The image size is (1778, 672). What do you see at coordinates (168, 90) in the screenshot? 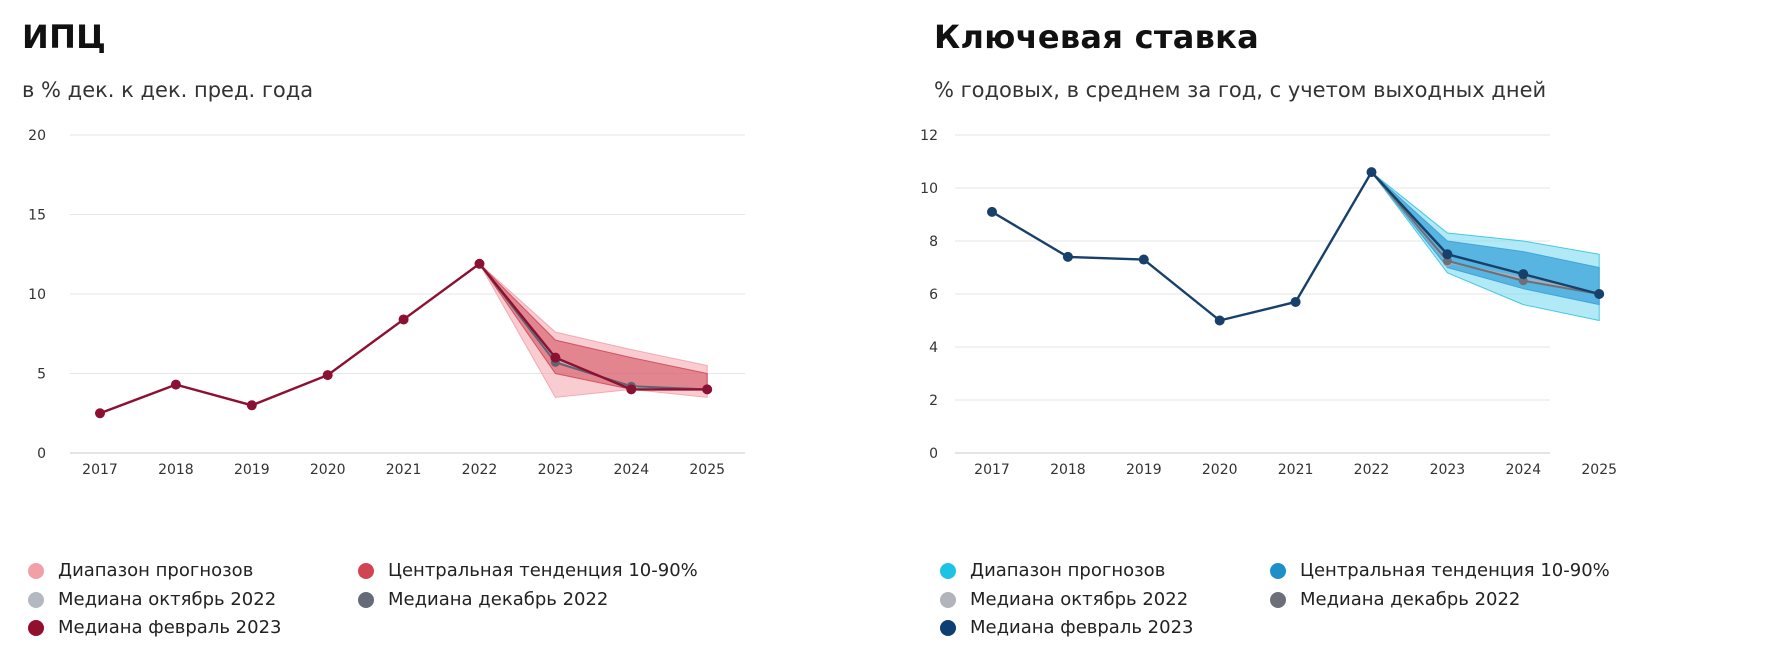
I see `chart-subtitle: в % дек. к дек. пред. года` at bounding box center [168, 90].